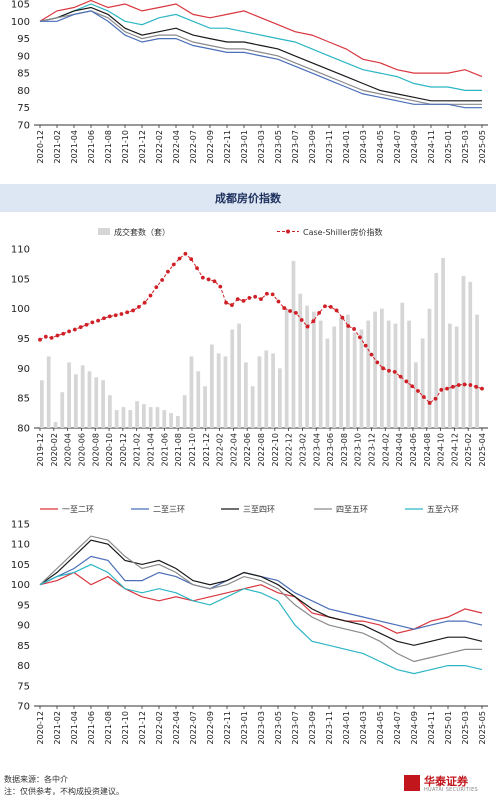  Describe the element at coordinates (210, 727) in the screenshot. I see `c3-x-tick-10: 2022-09` at that location.